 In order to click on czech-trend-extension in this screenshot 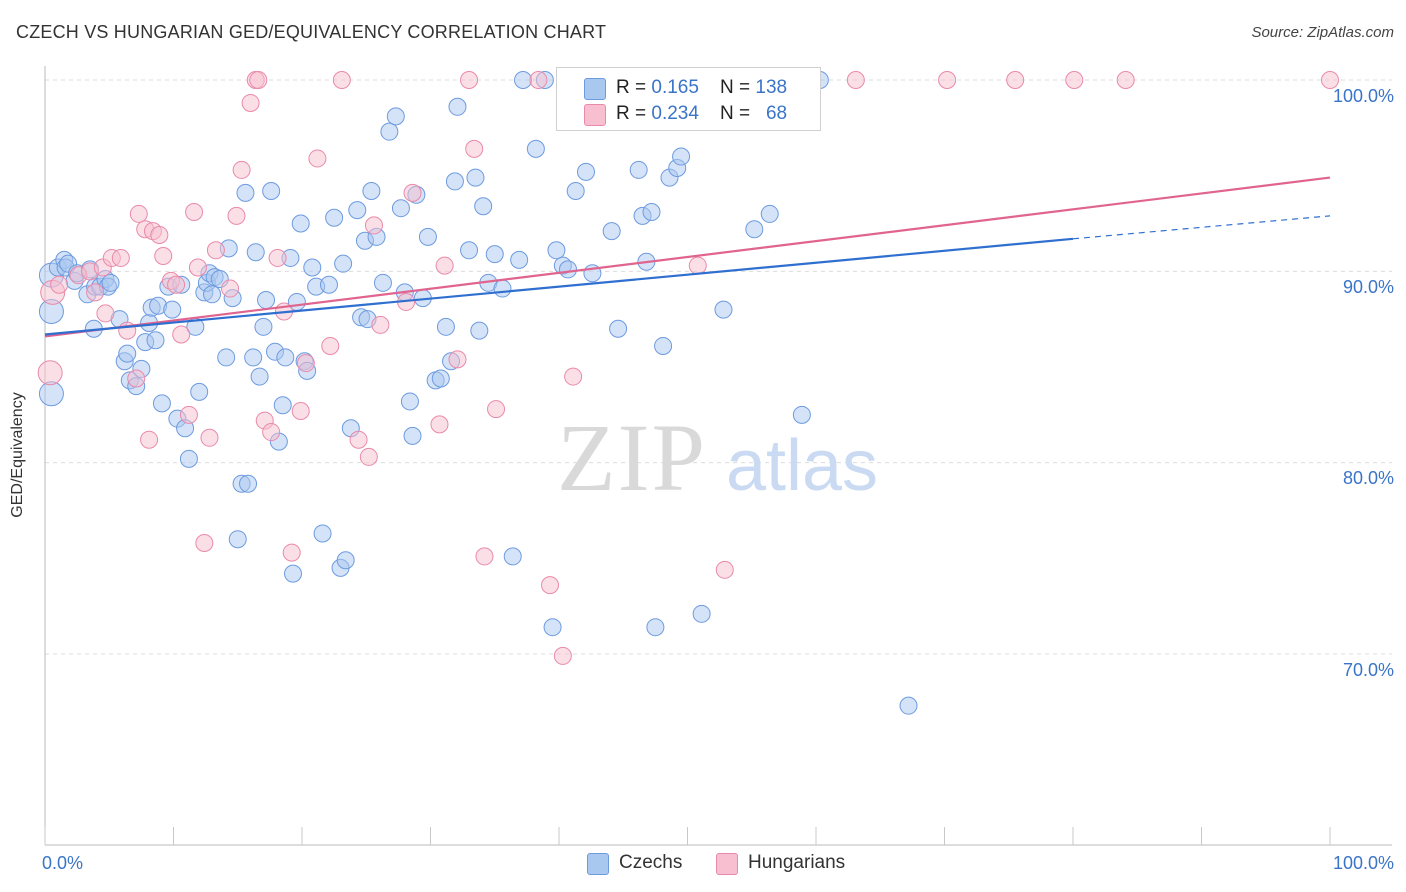, I will do `click(1201, 227)`.